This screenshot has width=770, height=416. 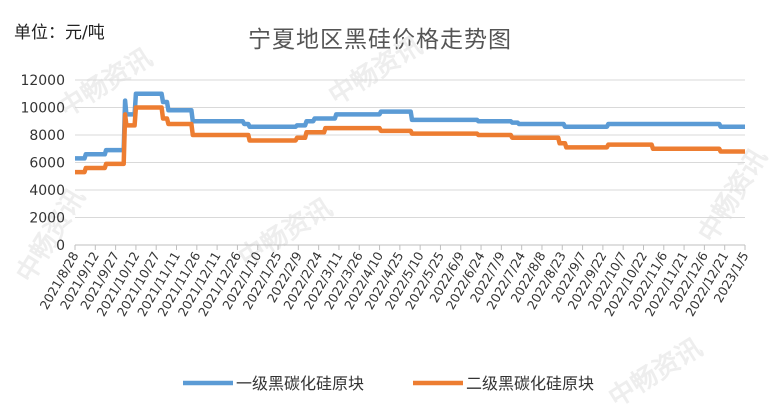 What do you see at coordinates (300, 383) in the screenshot?
I see `legend-label-1: 一级黑碳化硅原块` at bounding box center [300, 383].